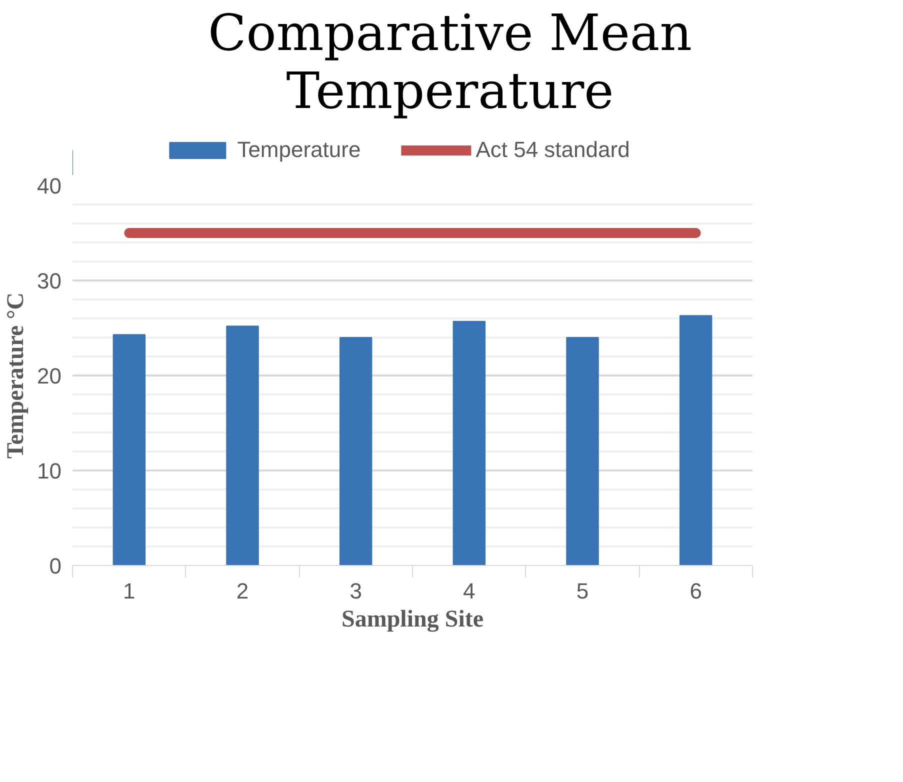 This screenshot has height=782, width=903. I want to click on y-axis-title: Temperature °C, so click(16, 375).